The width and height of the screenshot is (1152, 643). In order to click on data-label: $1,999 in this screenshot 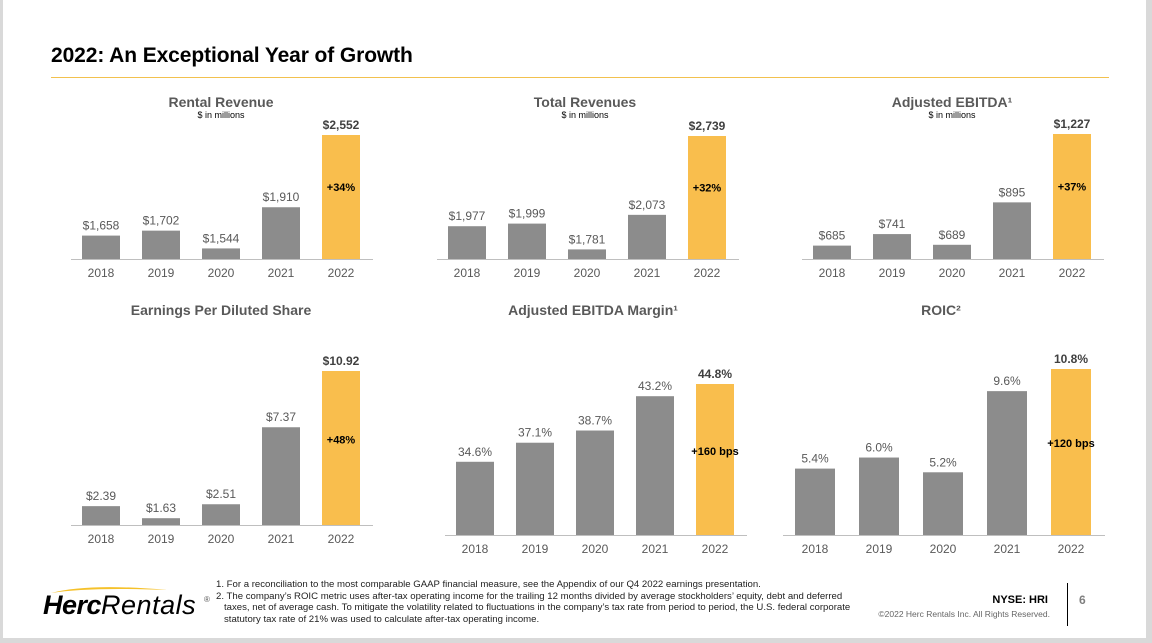, I will do `click(527, 214)`.